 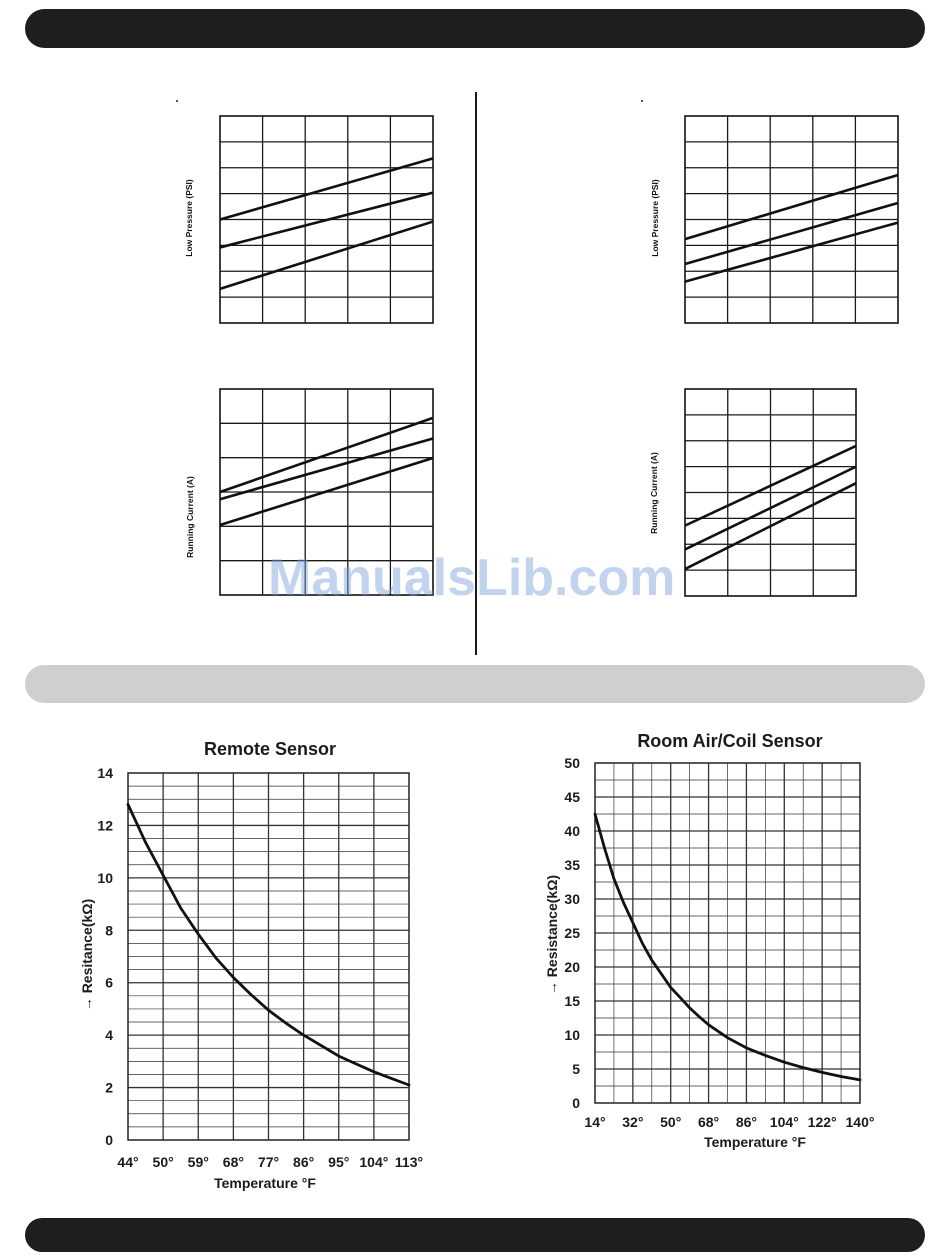 What do you see at coordinates (270, 749) in the screenshot?
I see `chart-title: Remote Sensor` at bounding box center [270, 749].